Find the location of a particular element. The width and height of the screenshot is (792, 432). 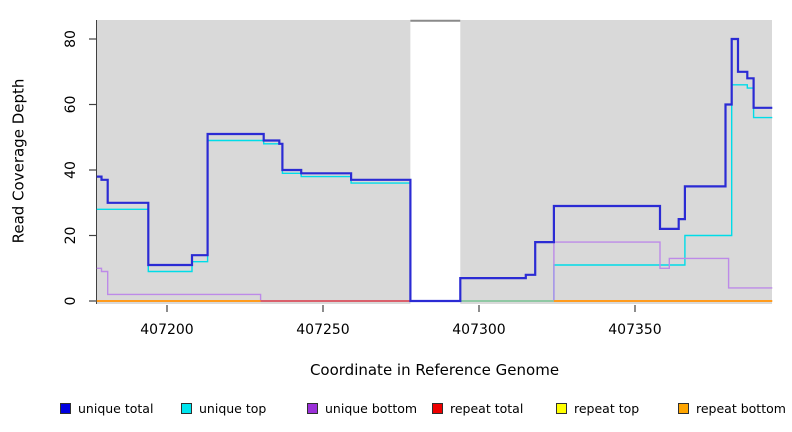

series-unique-bottom-line is located at coordinates (434, 271).